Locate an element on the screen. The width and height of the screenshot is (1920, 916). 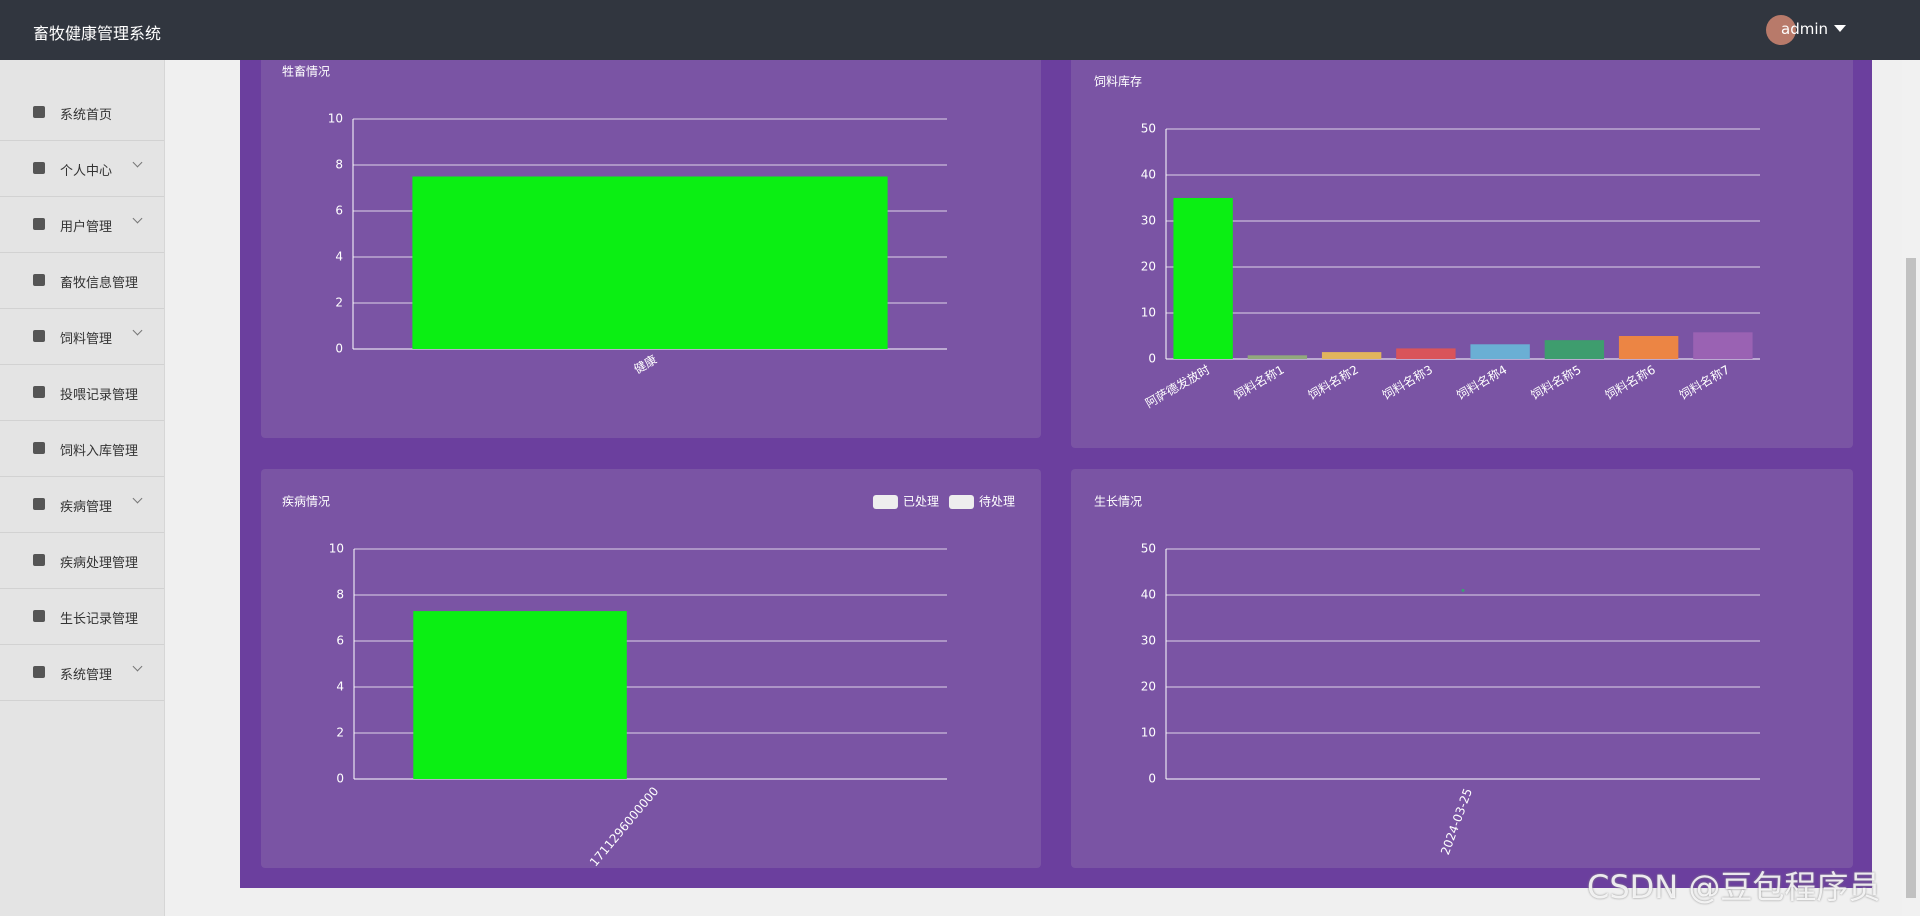
menu-label: 饲料入库管理 is located at coordinates (99, 451).